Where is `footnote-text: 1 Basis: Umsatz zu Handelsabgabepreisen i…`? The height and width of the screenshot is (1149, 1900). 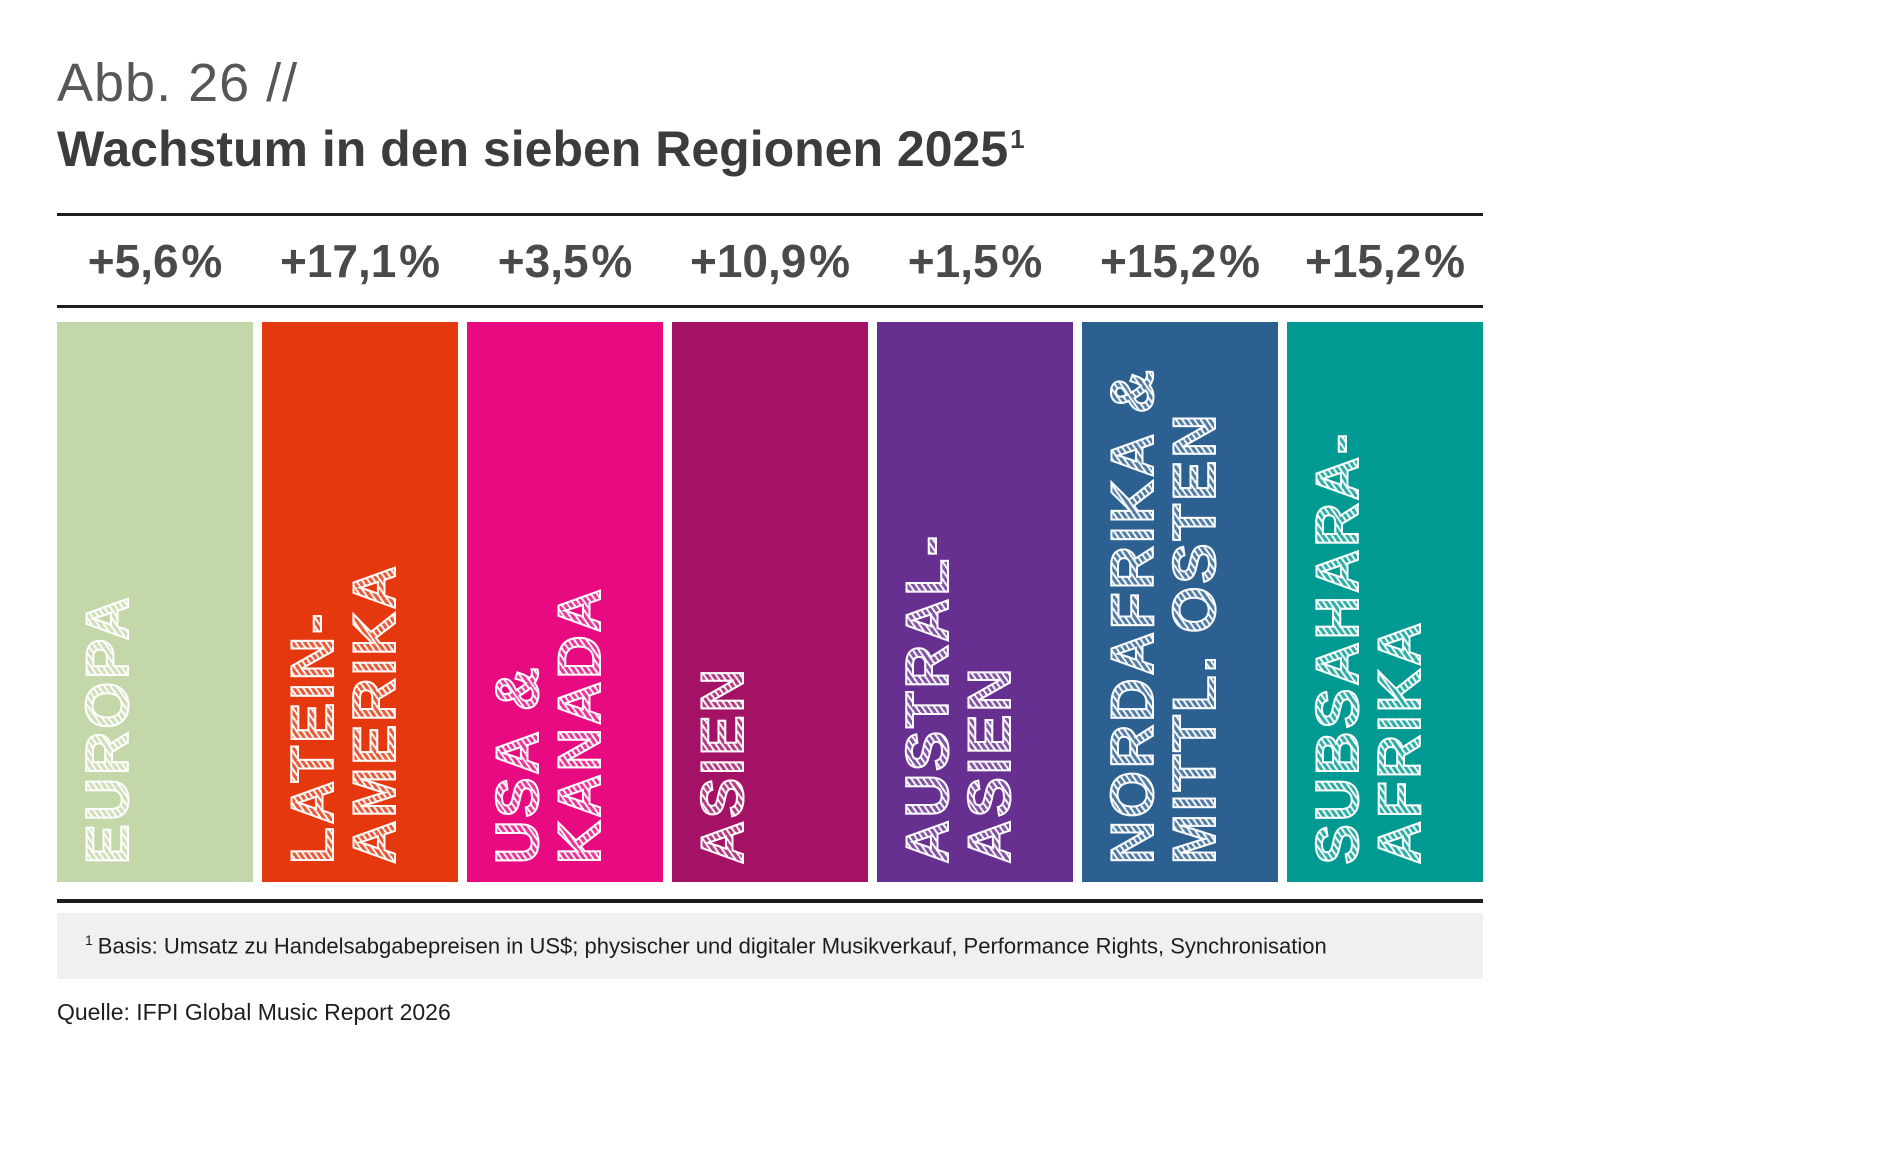 footnote-text: 1 Basis: Umsatz zu Handelsabgabepreisen i… is located at coordinates (706, 945).